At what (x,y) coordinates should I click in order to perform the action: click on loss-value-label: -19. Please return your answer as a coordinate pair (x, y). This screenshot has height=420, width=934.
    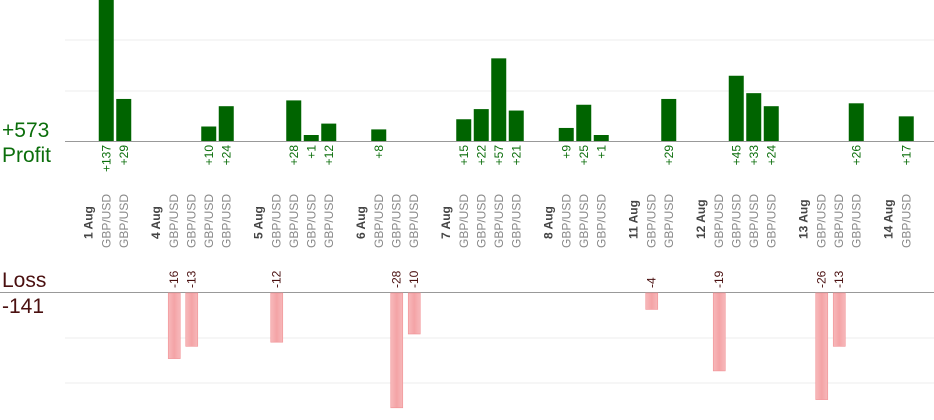
    Looking at the image, I should click on (719, 279).